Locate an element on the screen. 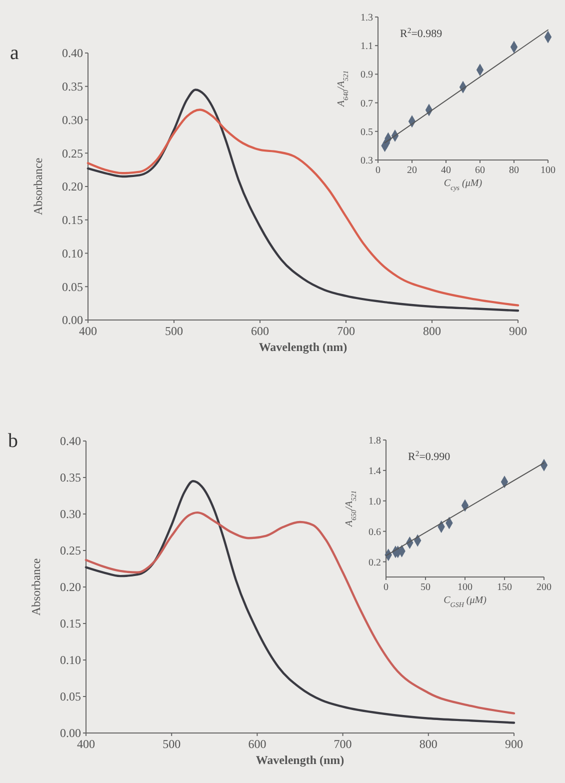  annotation: R$^{2}$=0.990 is located at coordinates (429, 455).